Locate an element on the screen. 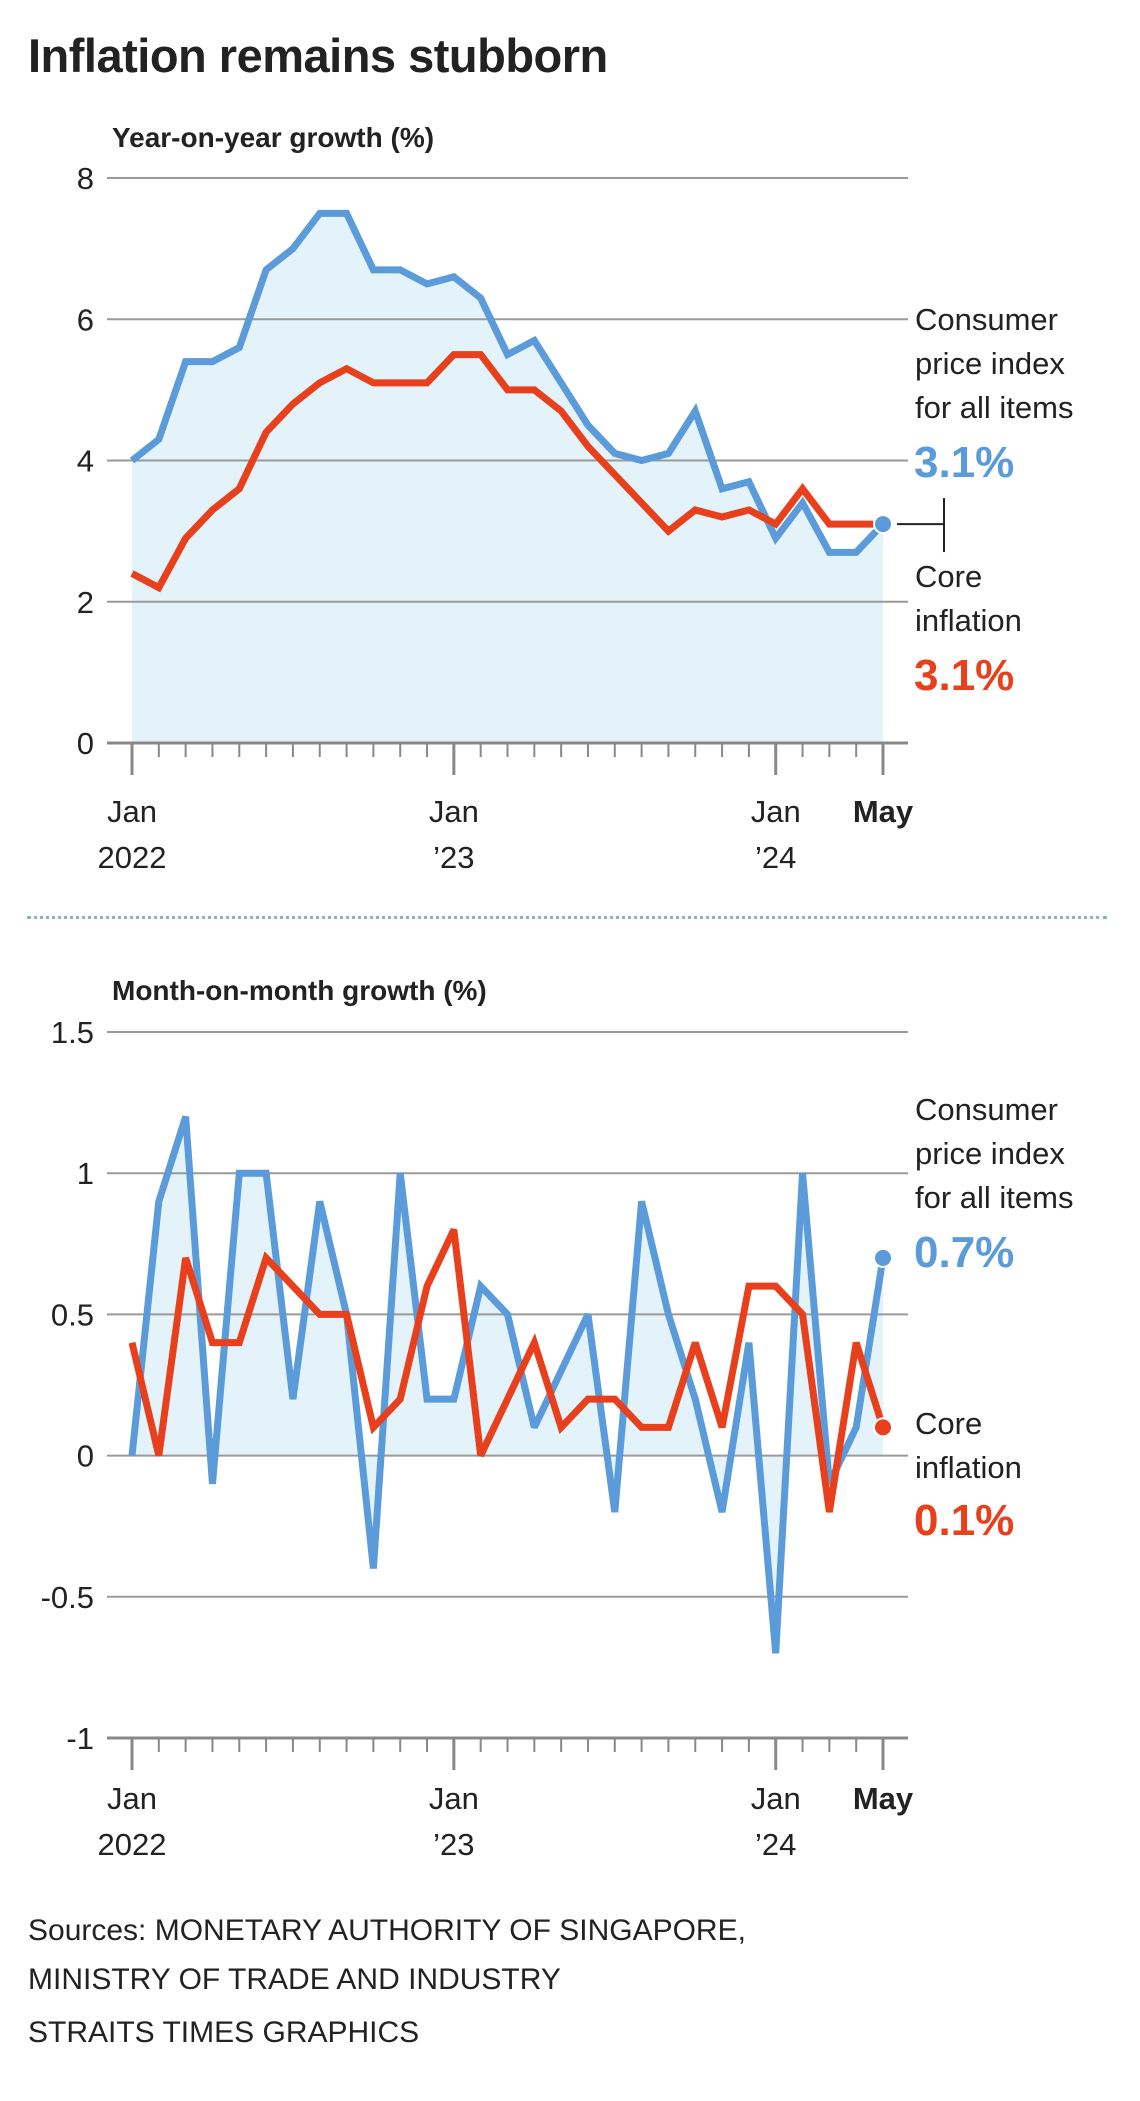 The image size is (1140, 2101). yoy-xtick-label-year: ’24 is located at coordinates (775, 857).